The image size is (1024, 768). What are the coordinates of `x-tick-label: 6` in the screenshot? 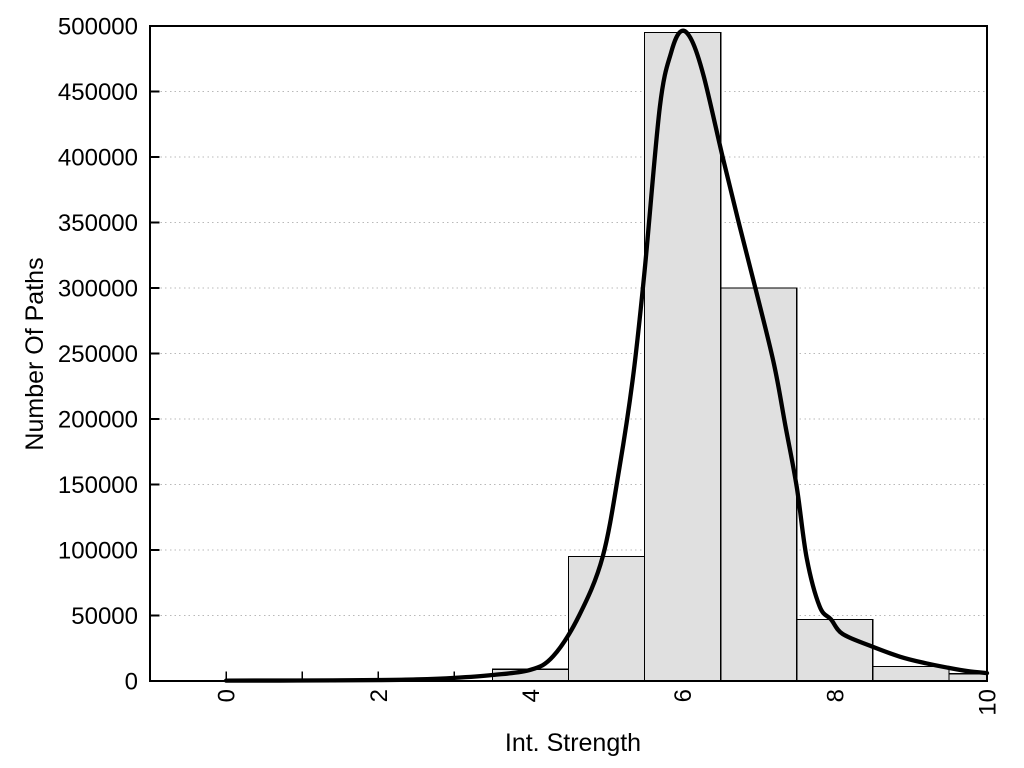 It's located at (683, 695).